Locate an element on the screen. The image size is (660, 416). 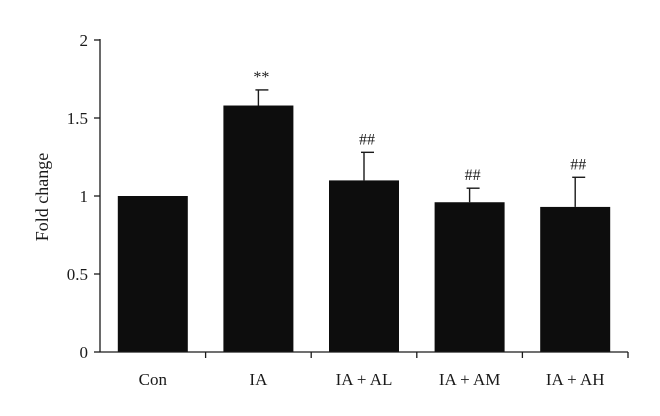
y-tick-label: 0.5 is located at coordinates (77, 274).